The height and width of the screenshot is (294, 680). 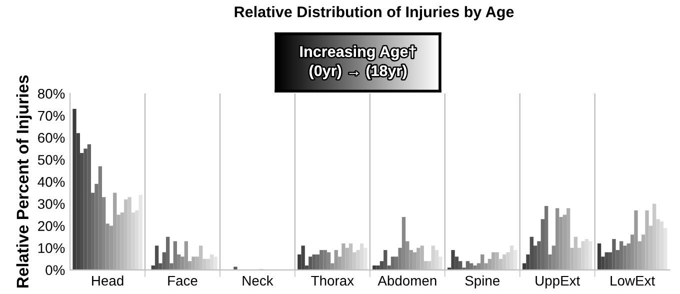 I want to click on x-tick-label: UppExt, so click(x=558, y=282).